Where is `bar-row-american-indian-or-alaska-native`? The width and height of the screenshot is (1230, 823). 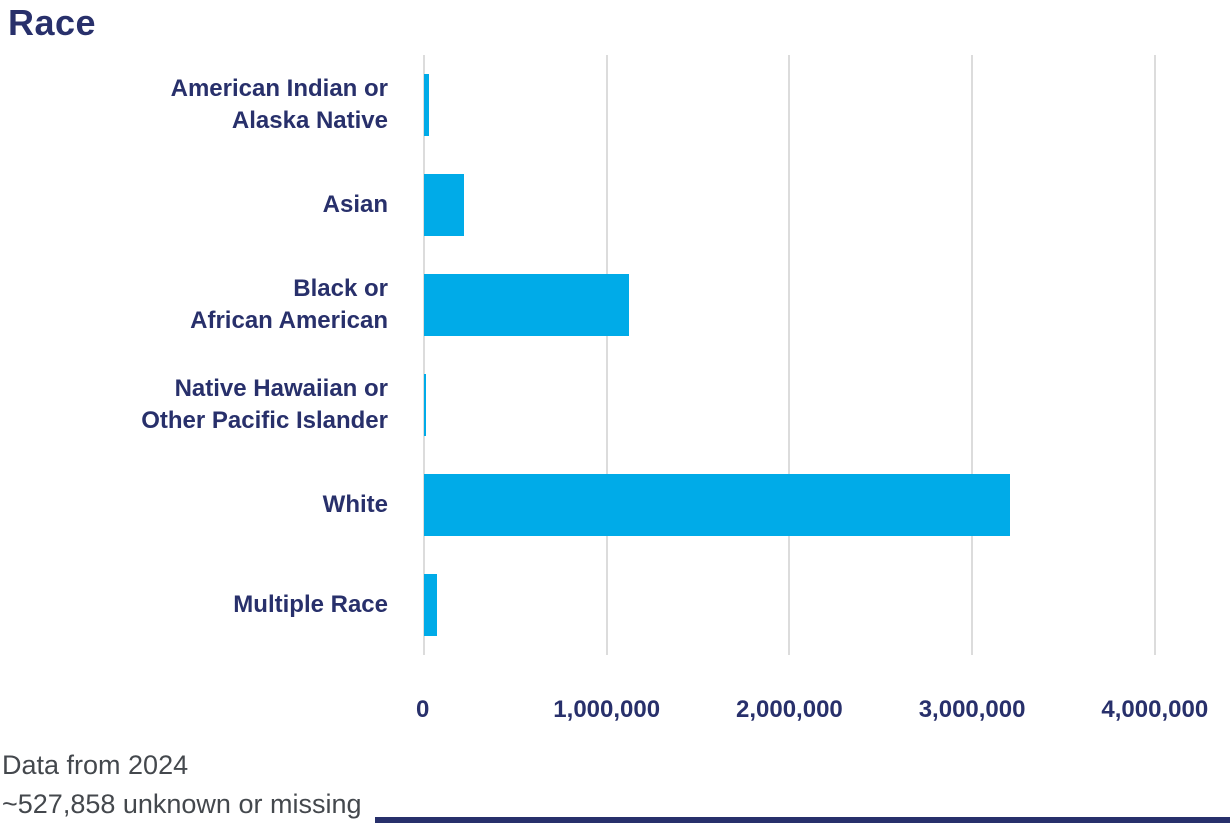
bar-row-american-indian-or-alaska-native is located at coordinates (827, 105).